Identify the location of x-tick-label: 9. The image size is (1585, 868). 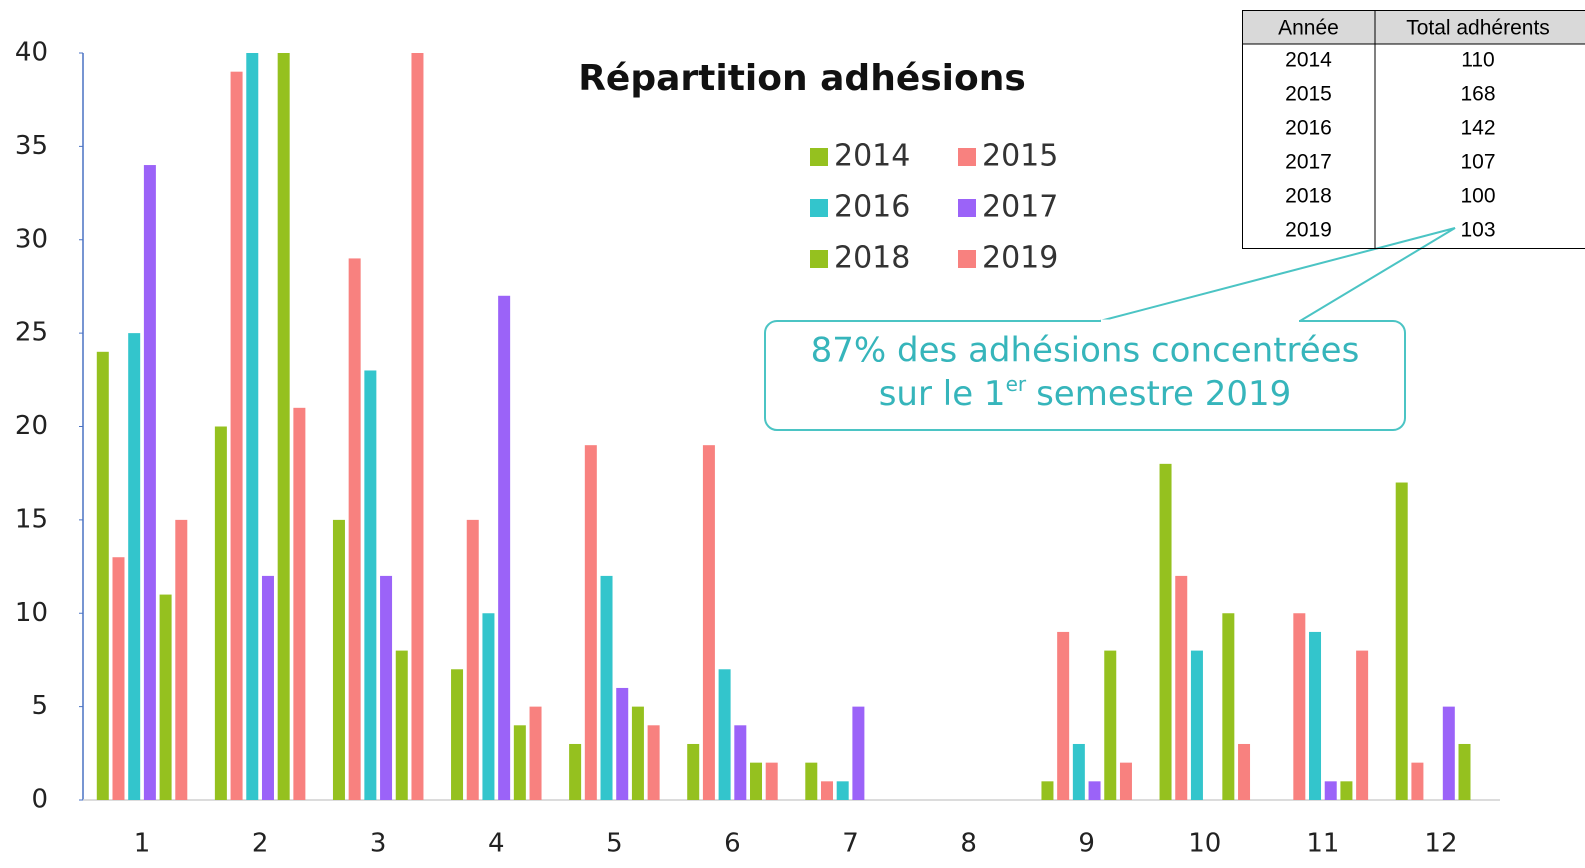
(1086, 844).